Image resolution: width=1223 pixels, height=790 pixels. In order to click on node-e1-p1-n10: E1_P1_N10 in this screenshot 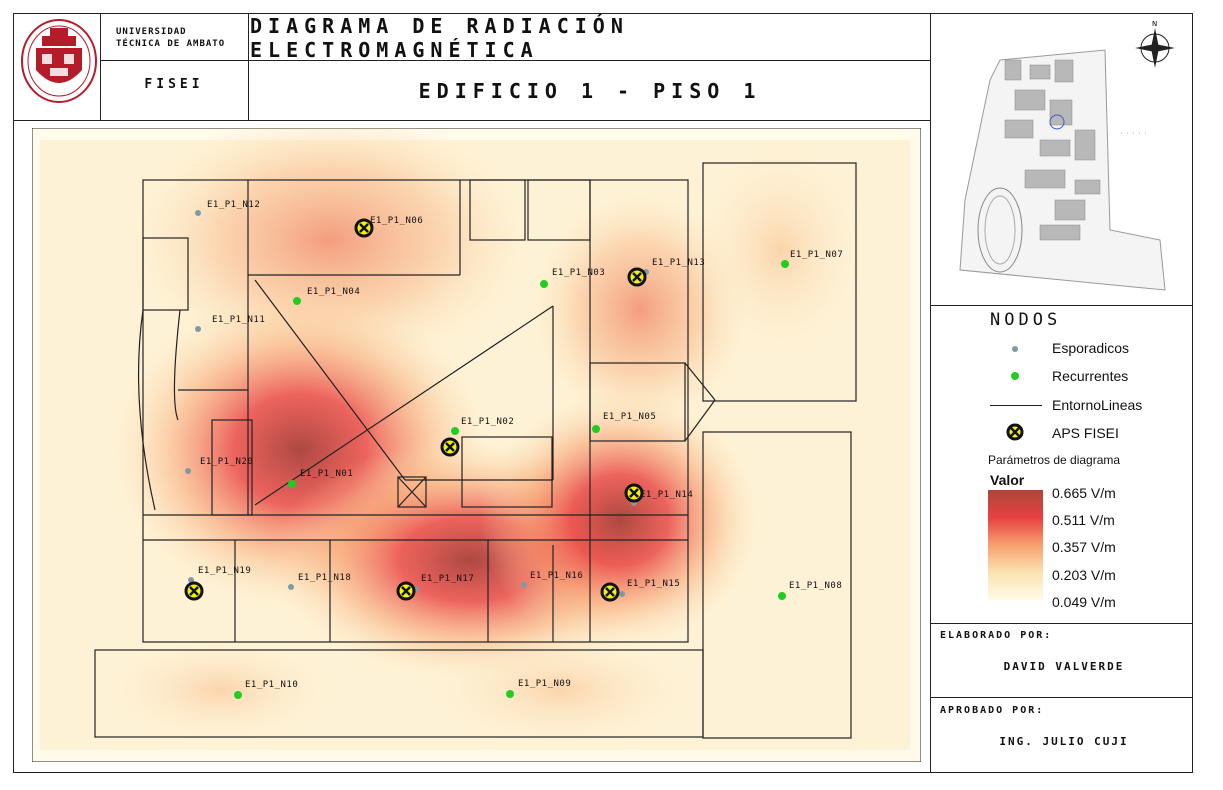, I will do `click(266, 689)`.